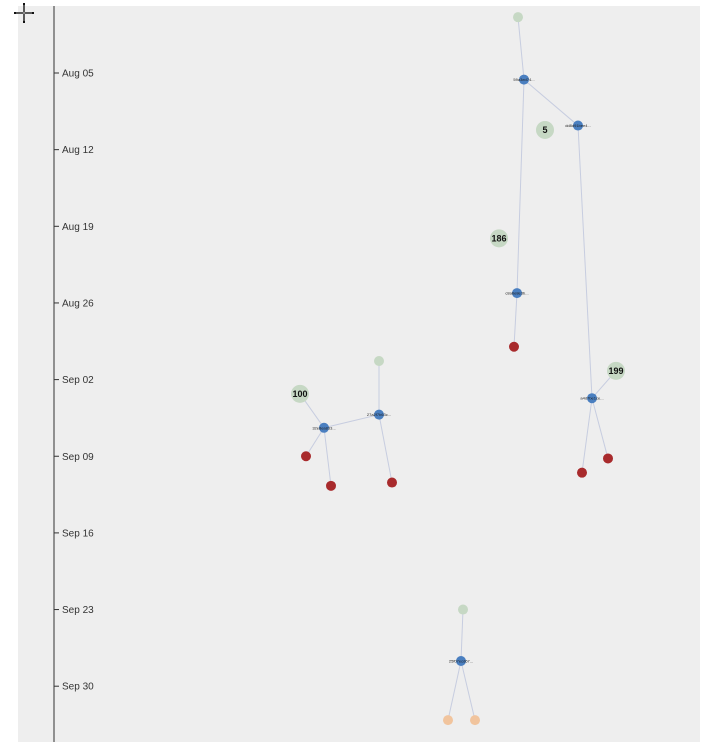 This screenshot has height=742, width=701. What do you see at coordinates (78, 533) in the screenshot?
I see `axis-tick-label: Sep 16` at bounding box center [78, 533].